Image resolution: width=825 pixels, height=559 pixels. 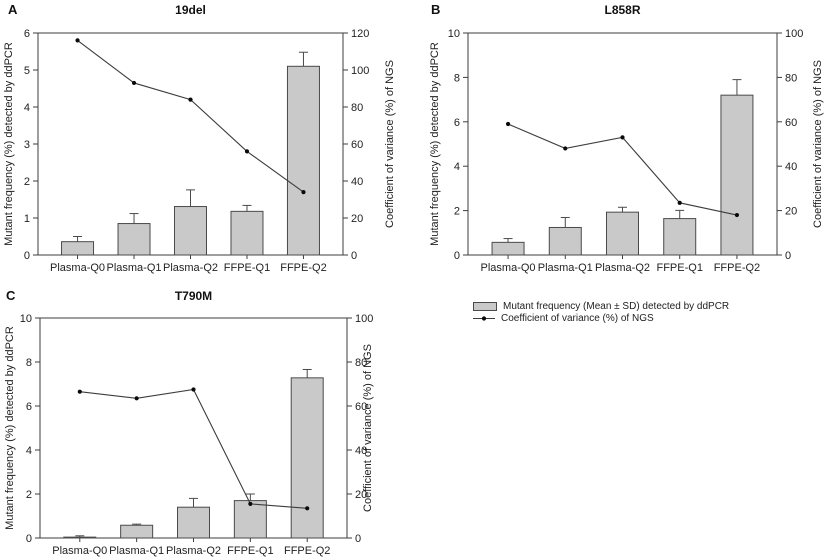 What do you see at coordinates (360, 34) in the screenshot?
I see `right-tick-label: 120` at bounding box center [360, 34].